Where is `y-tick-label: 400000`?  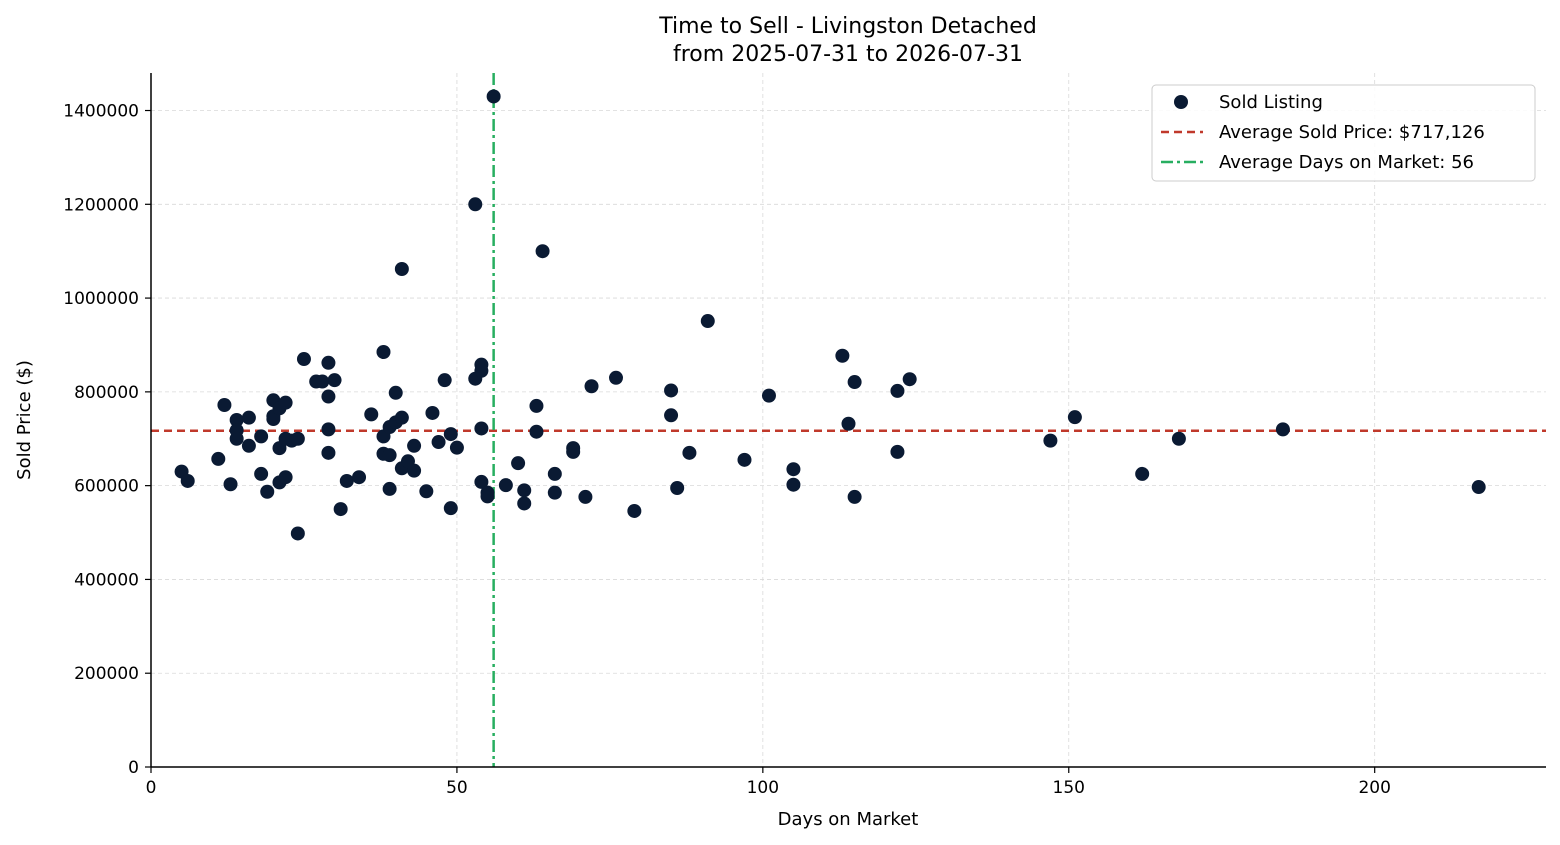
y-tick-label: 400000 is located at coordinates (106, 580).